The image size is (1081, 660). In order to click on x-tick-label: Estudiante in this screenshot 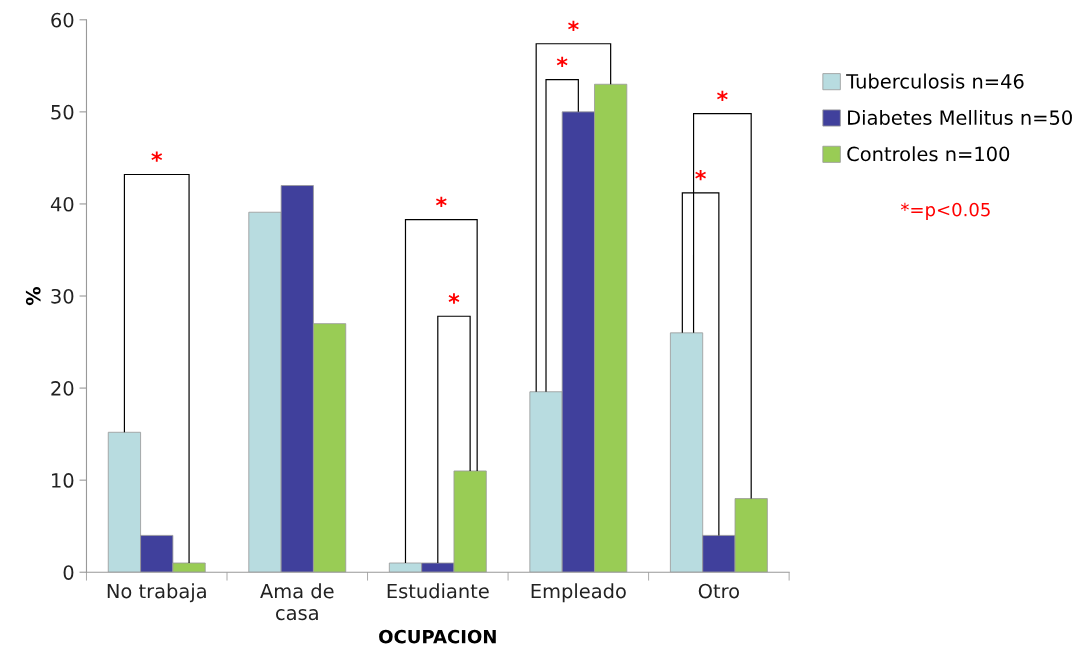, I will do `click(438, 591)`.